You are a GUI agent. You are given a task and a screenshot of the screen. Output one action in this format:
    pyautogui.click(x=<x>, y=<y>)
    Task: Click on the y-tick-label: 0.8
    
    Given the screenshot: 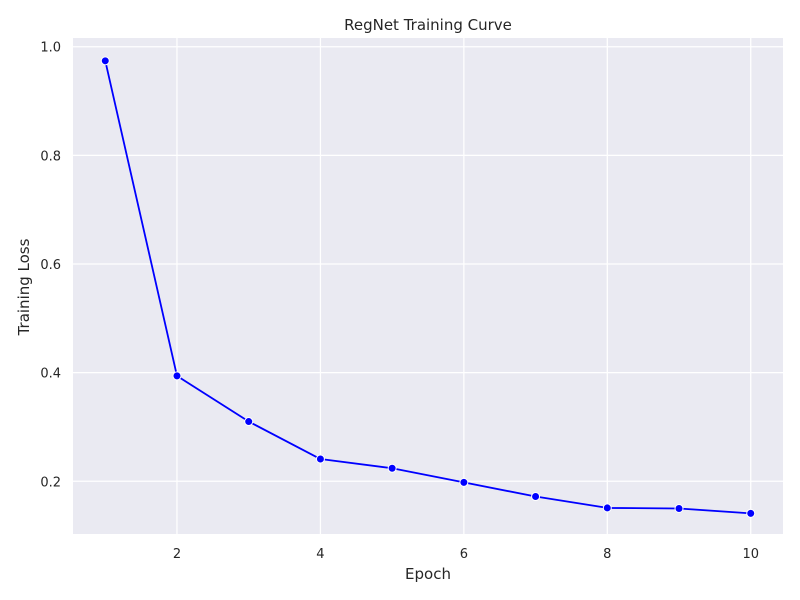 What is the action you would take?
    pyautogui.click(x=50, y=156)
    